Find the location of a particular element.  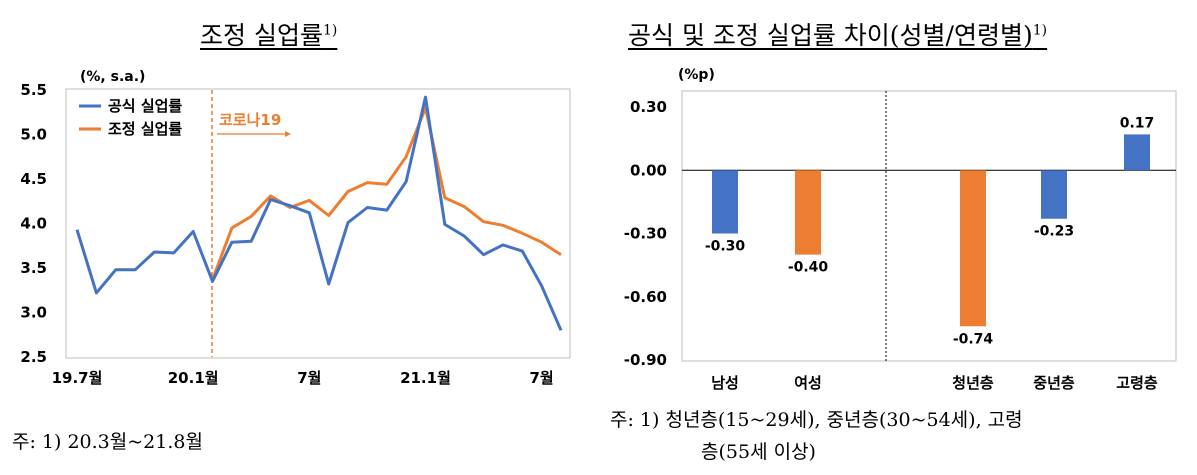

bar-value-label: -0.23 is located at coordinates (1054, 232).